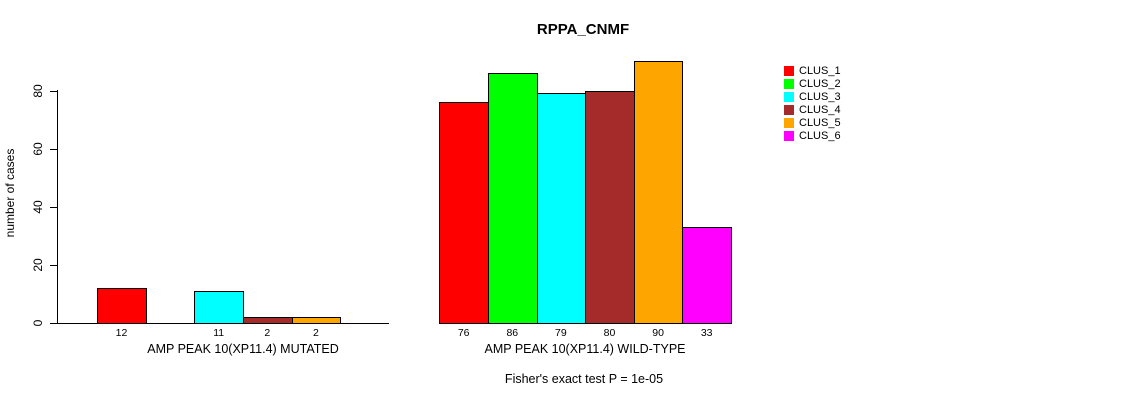 This screenshot has width=1140, height=400. Describe the element at coordinates (219, 307) in the screenshot. I see `bar-clus_3-group0` at that location.